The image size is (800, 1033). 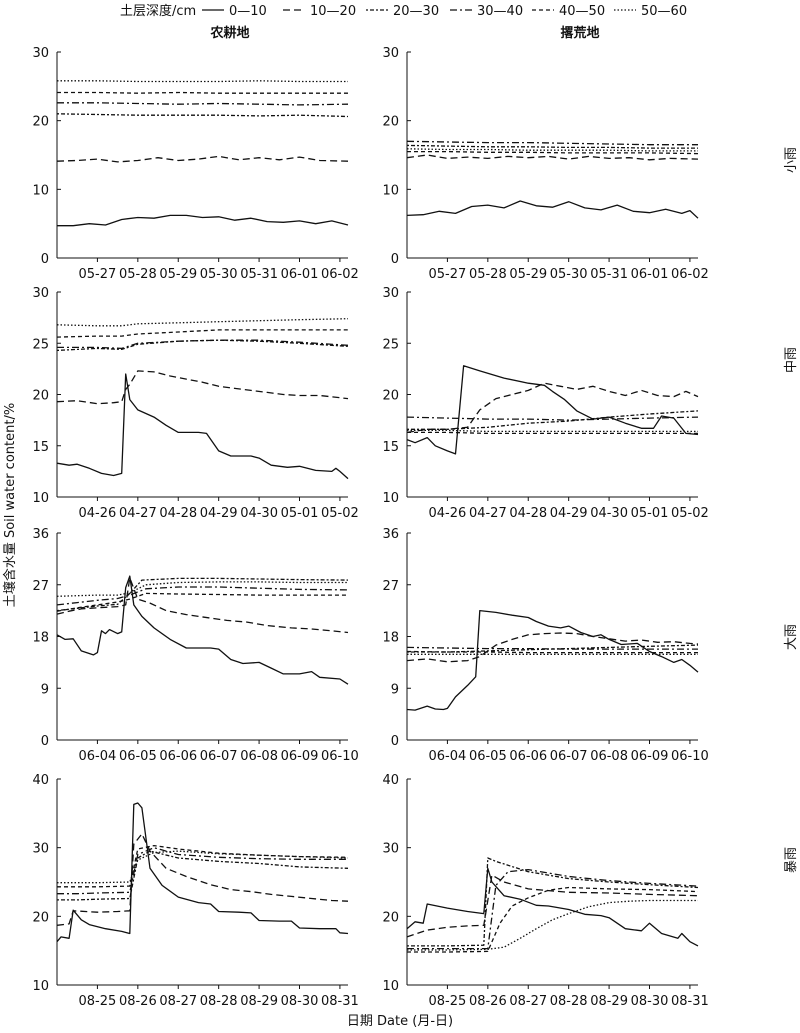 I want to click on y-tick-label: 40, so click(x=40, y=780).